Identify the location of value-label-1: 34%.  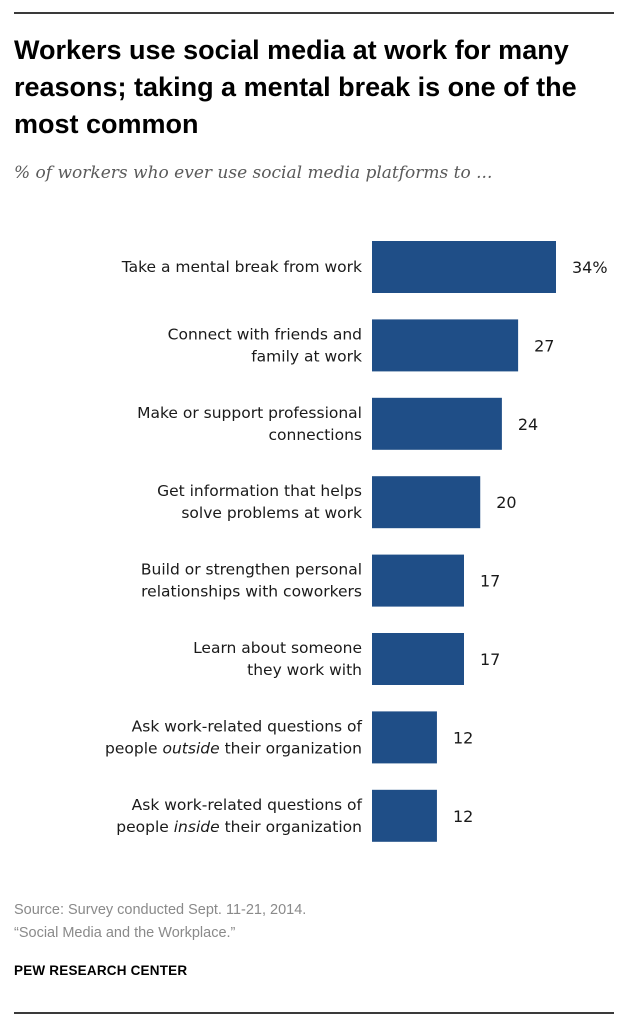
(590, 267).